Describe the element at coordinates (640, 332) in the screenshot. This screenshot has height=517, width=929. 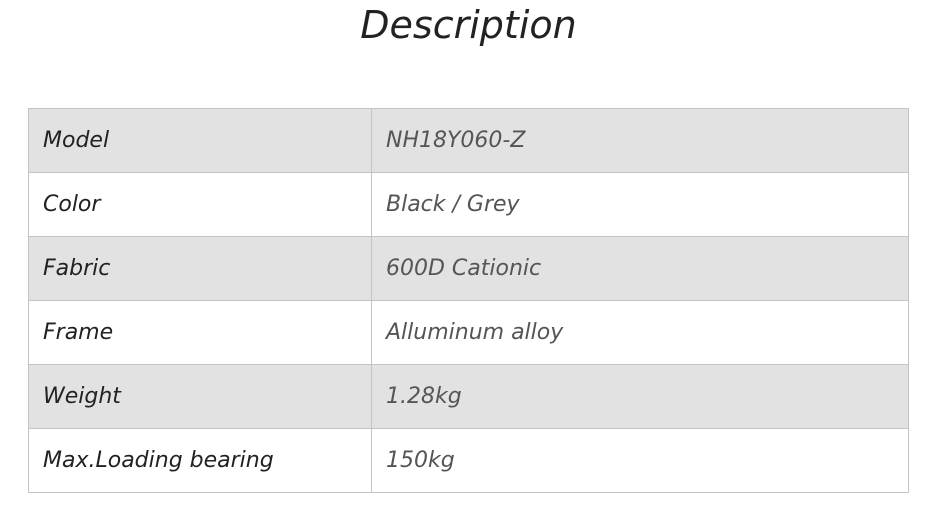
I see `spec-value: Alluminum alloy` at that location.